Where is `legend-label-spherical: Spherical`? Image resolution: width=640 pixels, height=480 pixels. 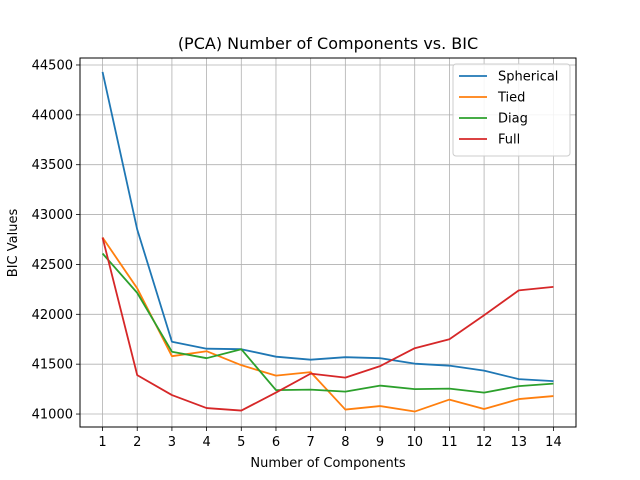
legend-label-spherical: Spherical is located at coordinates (528, 77).